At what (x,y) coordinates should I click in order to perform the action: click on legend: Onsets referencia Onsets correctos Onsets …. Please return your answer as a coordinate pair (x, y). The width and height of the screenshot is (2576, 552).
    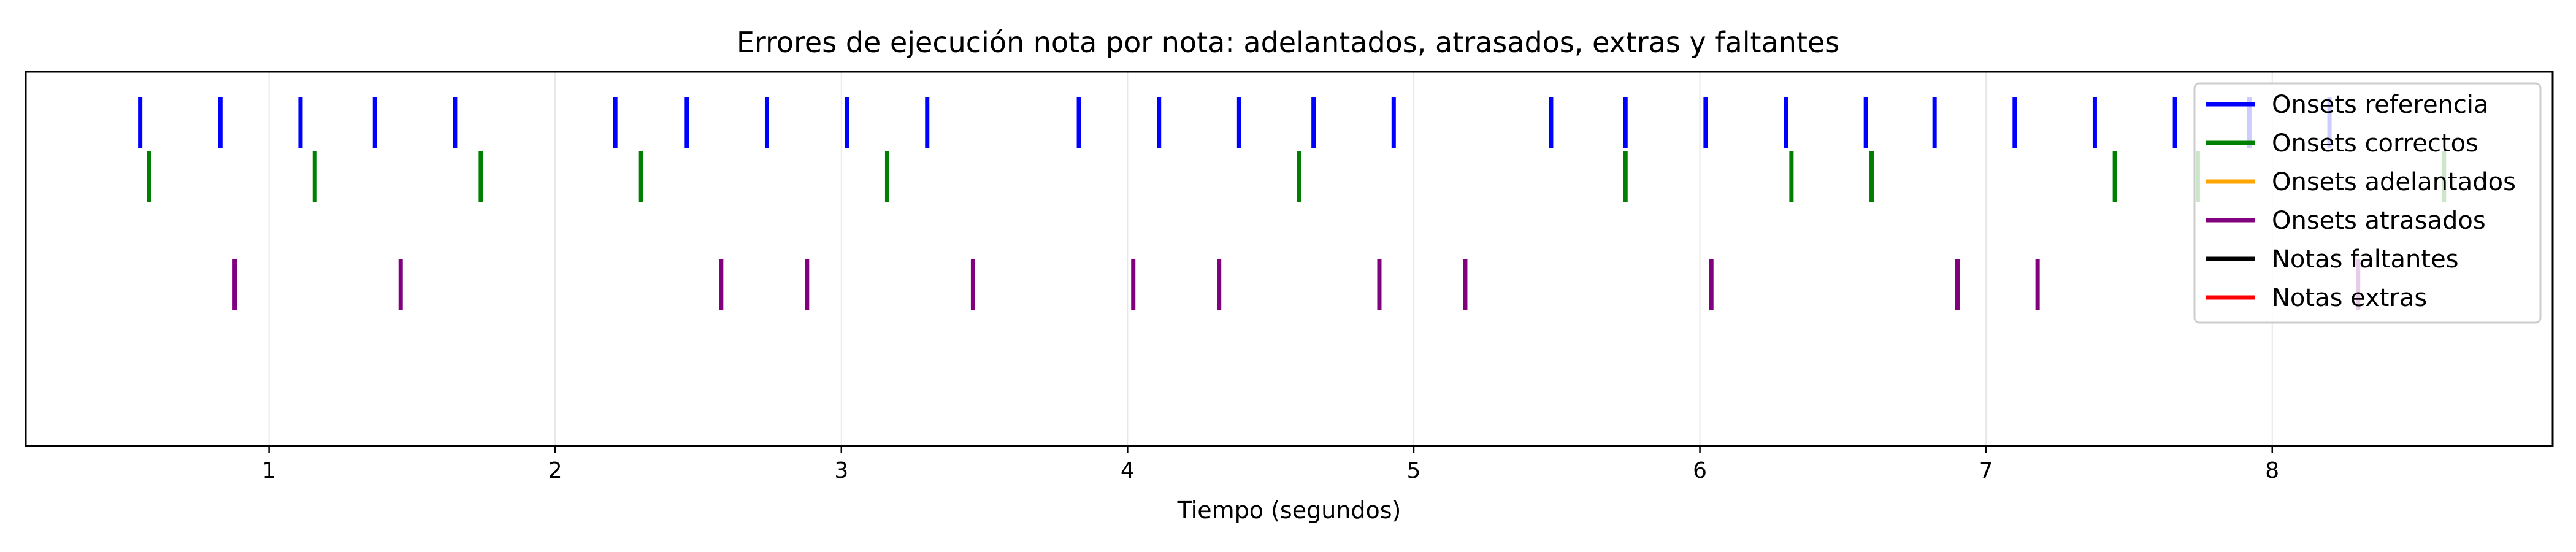
    Looking at the image, I should click on (2367, 203).